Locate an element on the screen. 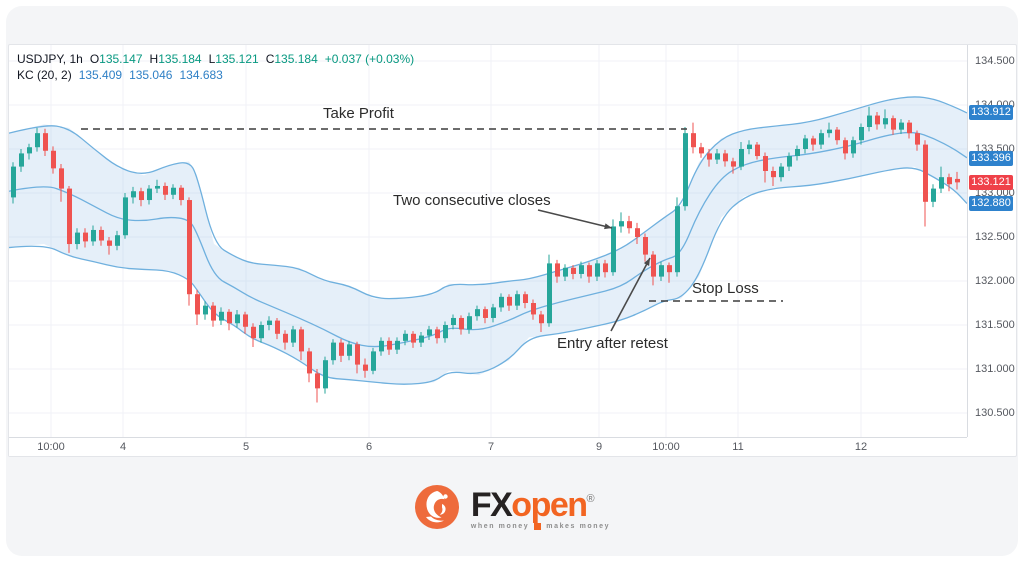 The image size is (1024, 562). time-tick-label: 7 is located at coordinates (491, 447).